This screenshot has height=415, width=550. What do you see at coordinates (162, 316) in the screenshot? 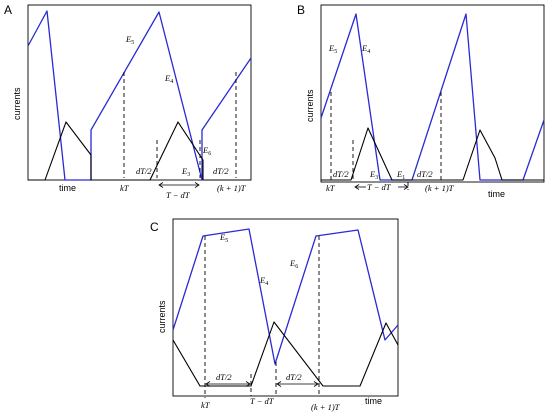
I see `panel-c-ylabel: currents` at bounding box center [162, 316].